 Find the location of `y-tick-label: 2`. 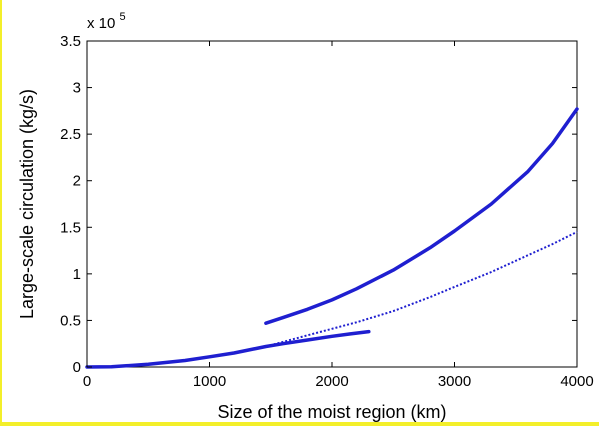

y-tick-label: 2 is located at coordinates (77, 181).